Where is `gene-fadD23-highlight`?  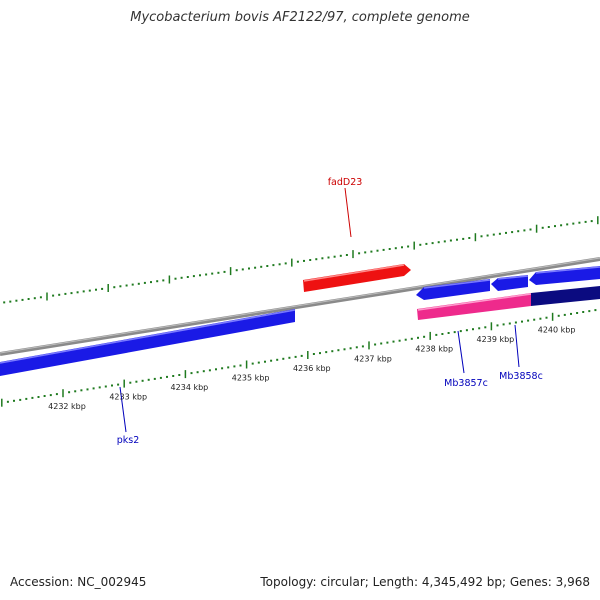 gene-fadD23-highlight is located at coordinates (354, 273).